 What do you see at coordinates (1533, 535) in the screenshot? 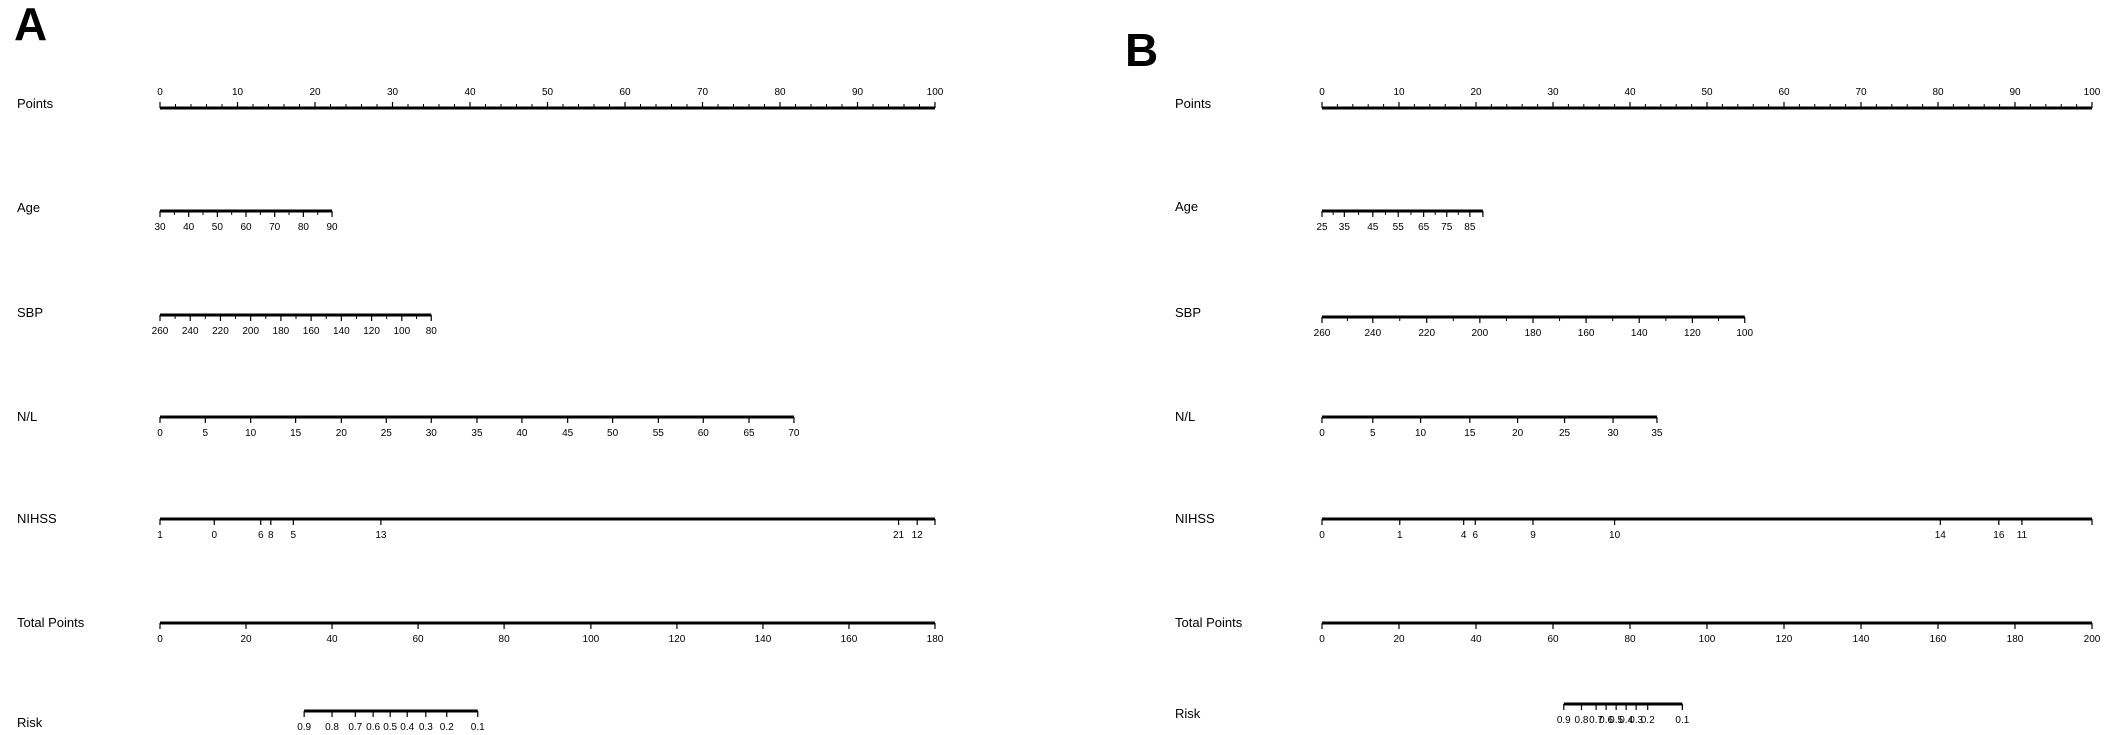
I see `tick-label: 9` at bounding box center [1533, 535].